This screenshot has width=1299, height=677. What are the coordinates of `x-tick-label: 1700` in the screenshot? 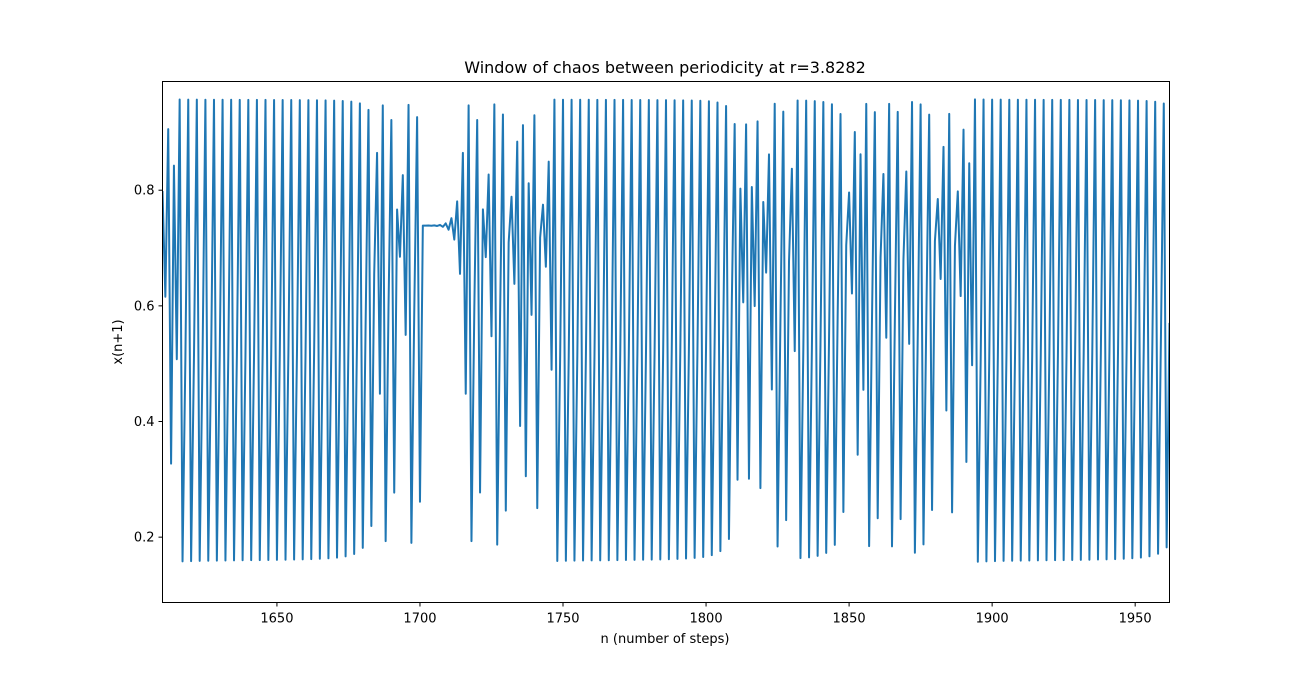 It's located at (419, 619).